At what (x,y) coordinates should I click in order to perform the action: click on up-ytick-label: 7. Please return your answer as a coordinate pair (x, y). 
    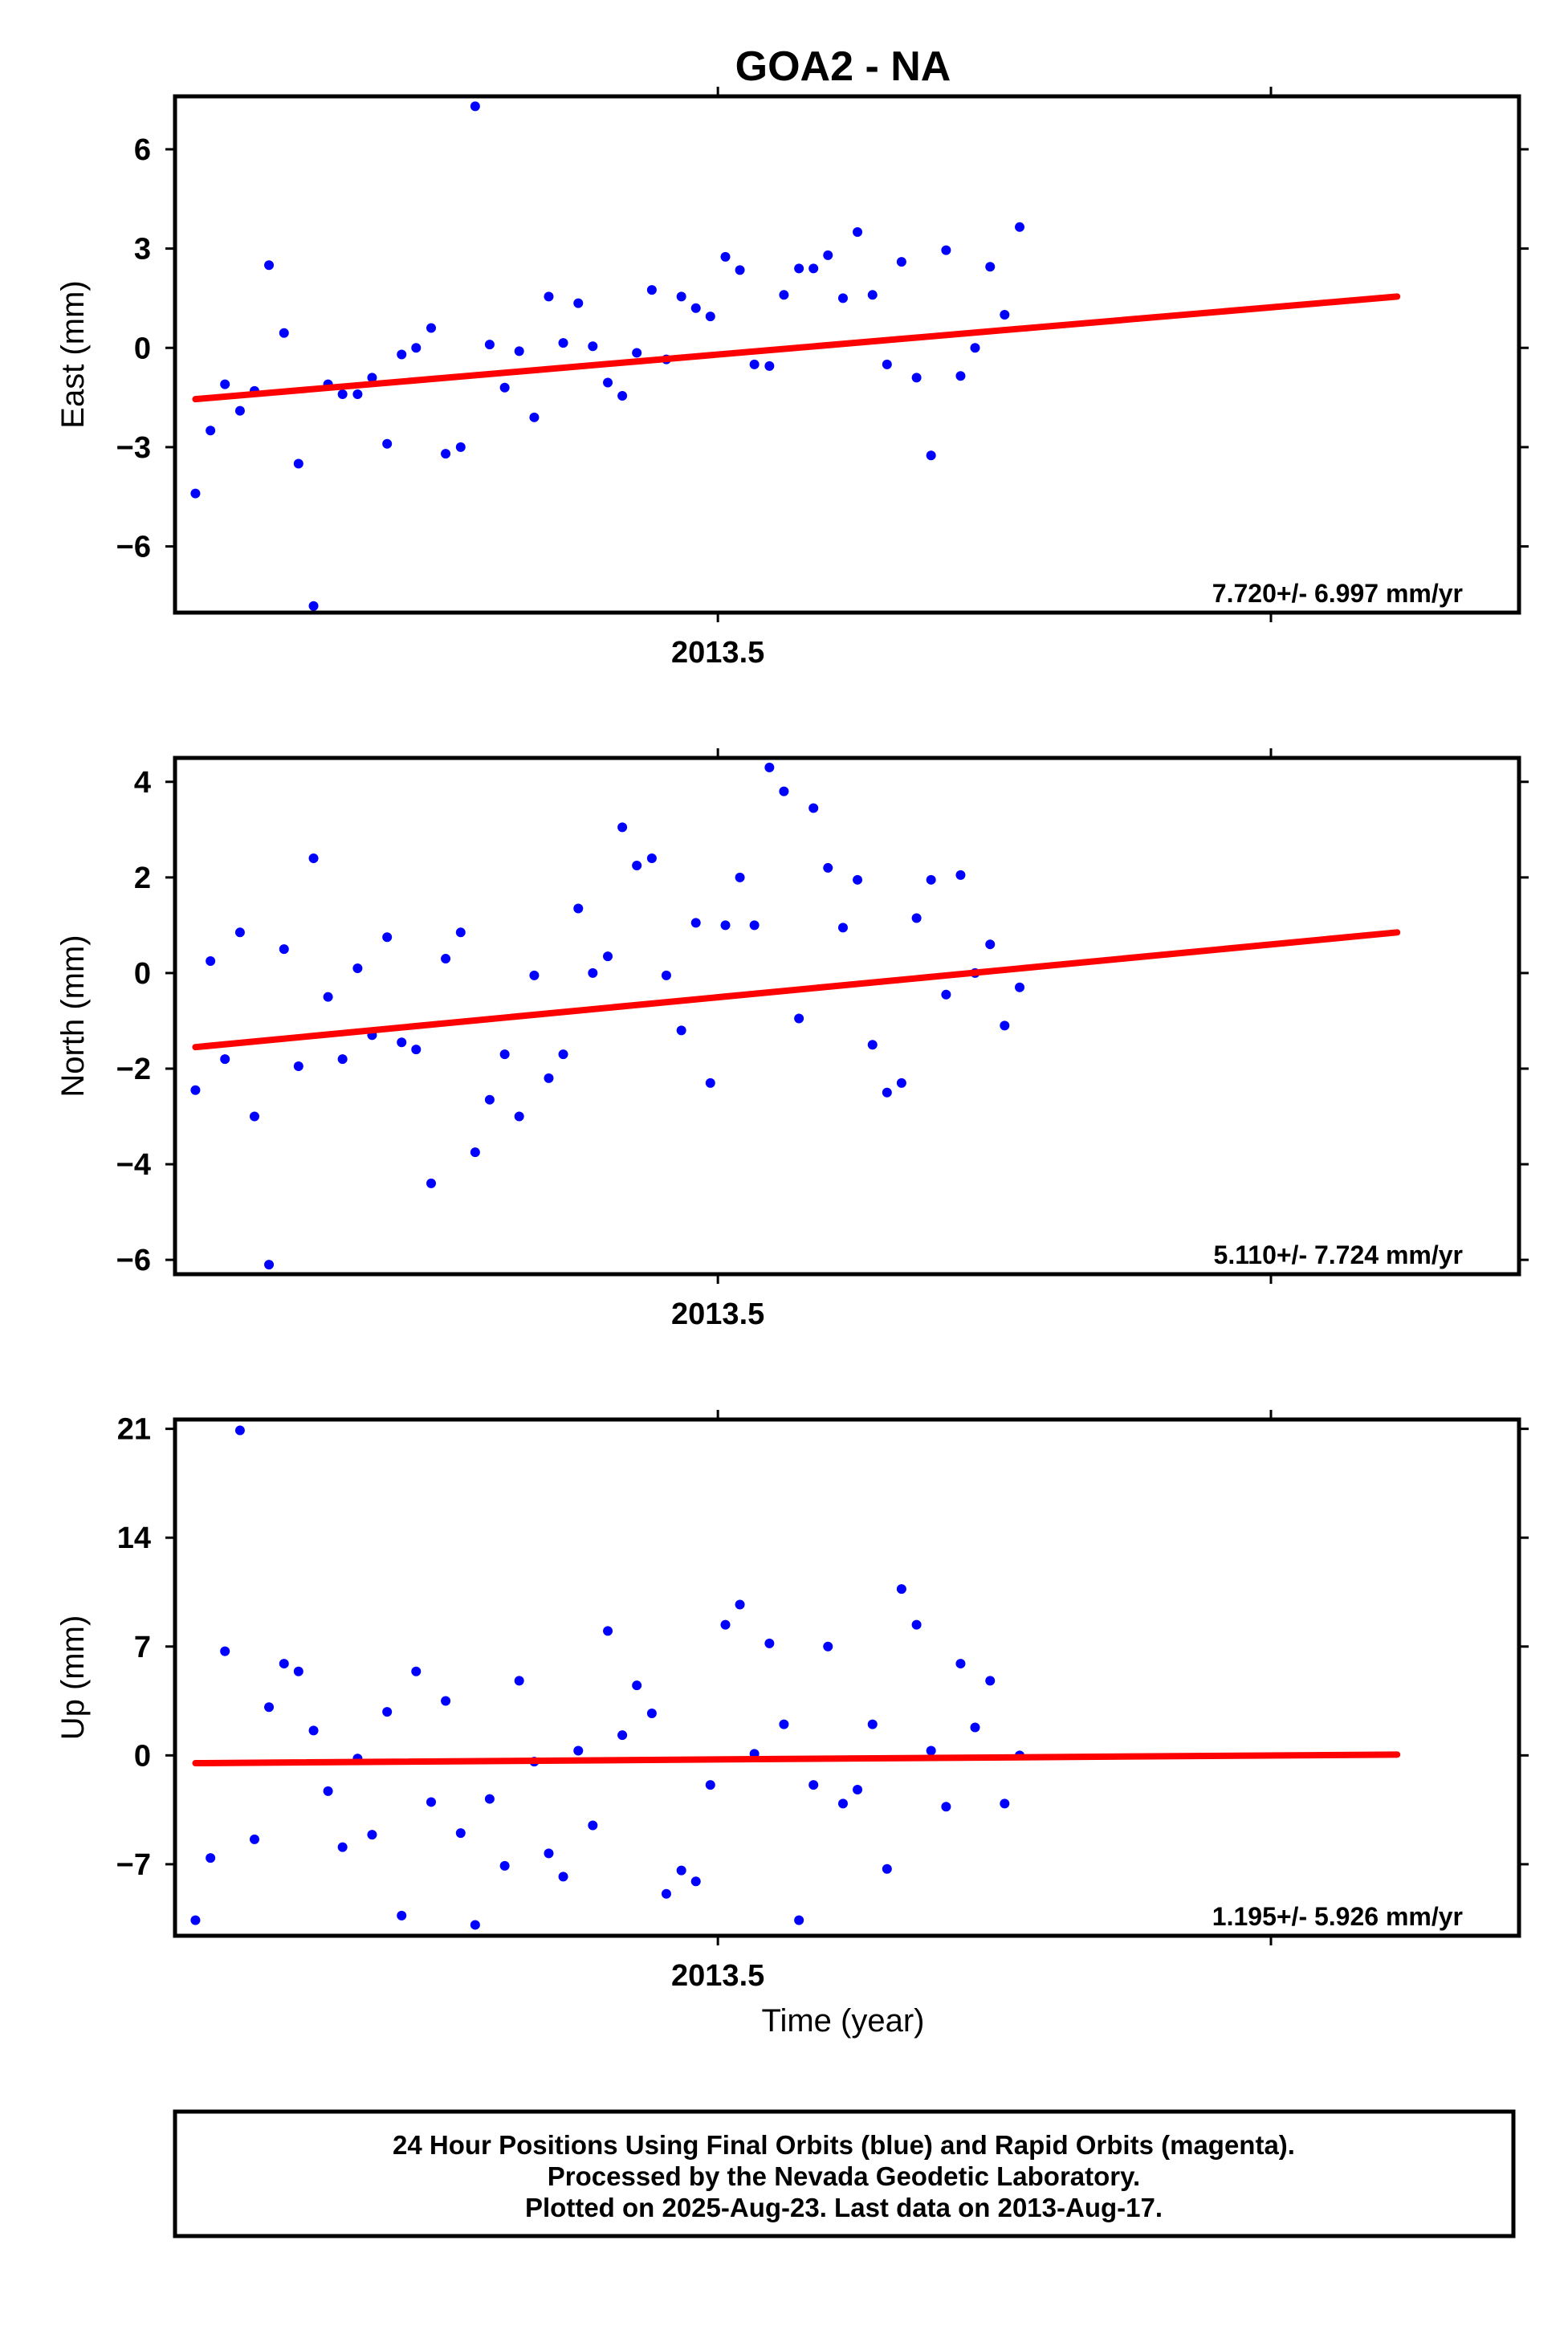
    Looking at the image, I should click on (142, 1647).